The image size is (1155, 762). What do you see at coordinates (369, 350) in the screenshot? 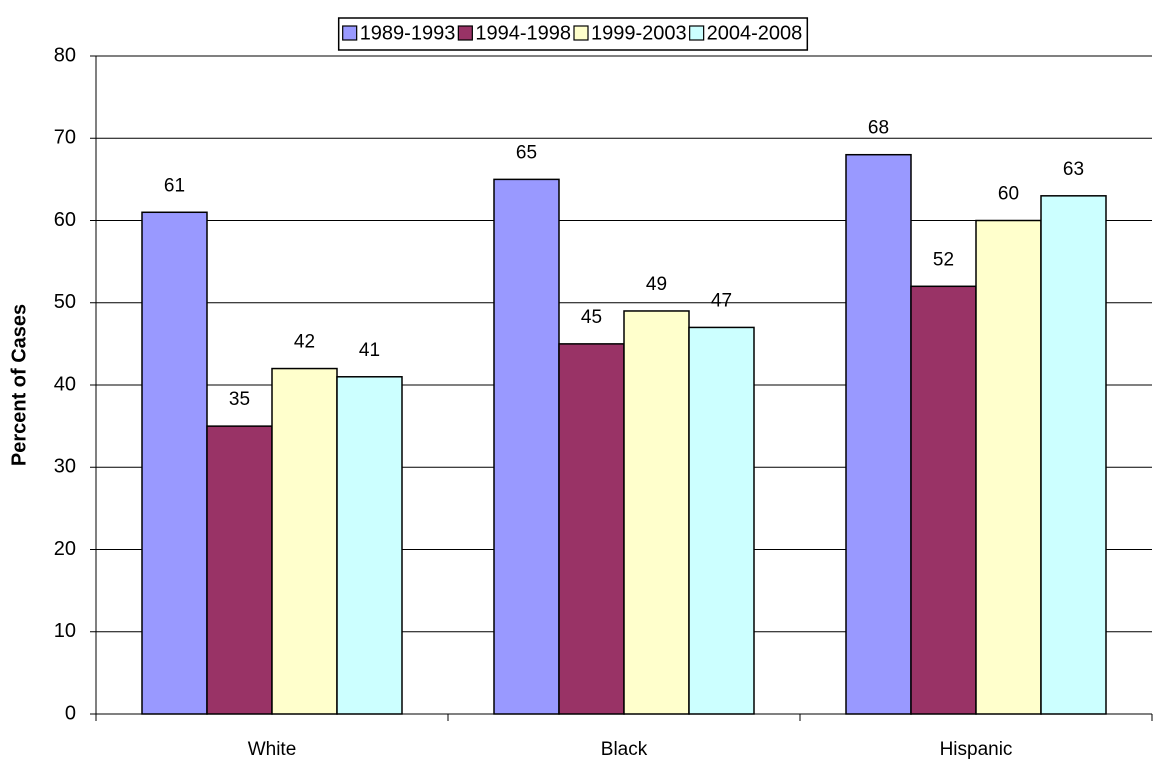
I see `data-label: 41` at bounding box center [369, 350].